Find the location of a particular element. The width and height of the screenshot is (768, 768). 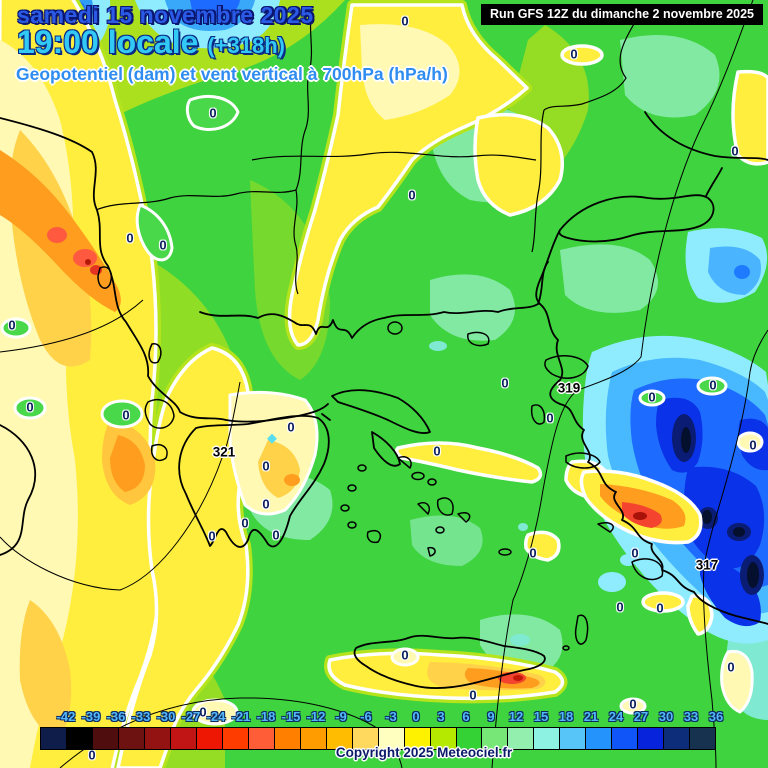

colorbar-tick-label: -39 is located at coordinates (91, 716).